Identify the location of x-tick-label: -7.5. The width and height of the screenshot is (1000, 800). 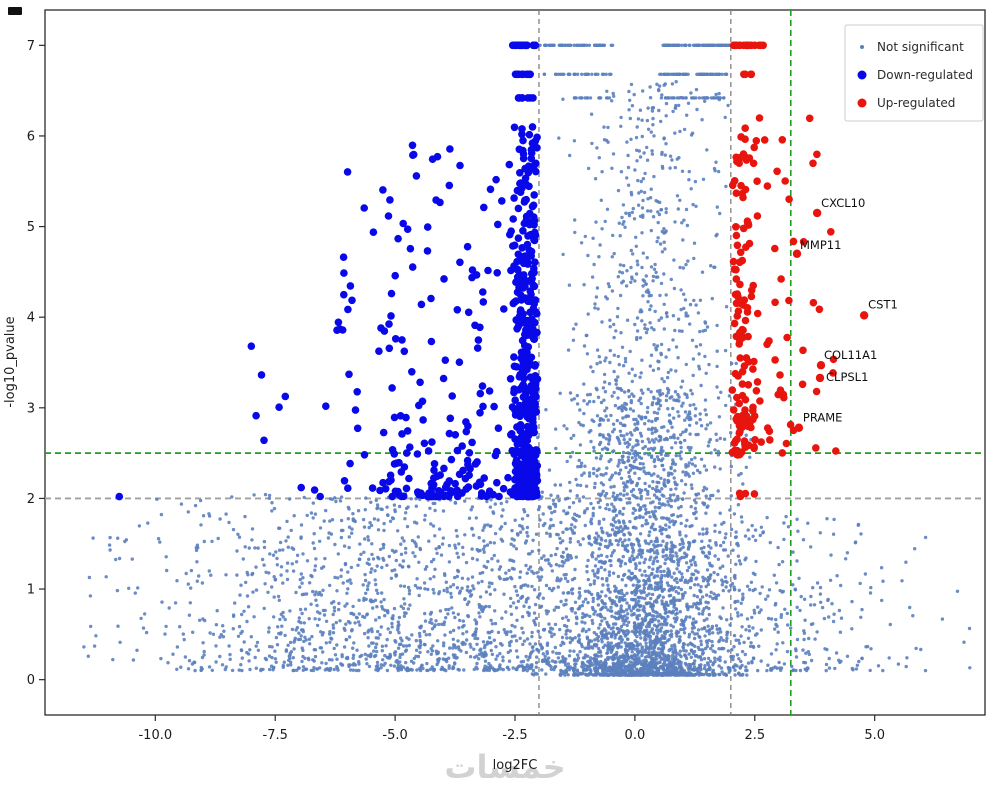
(275, 735).